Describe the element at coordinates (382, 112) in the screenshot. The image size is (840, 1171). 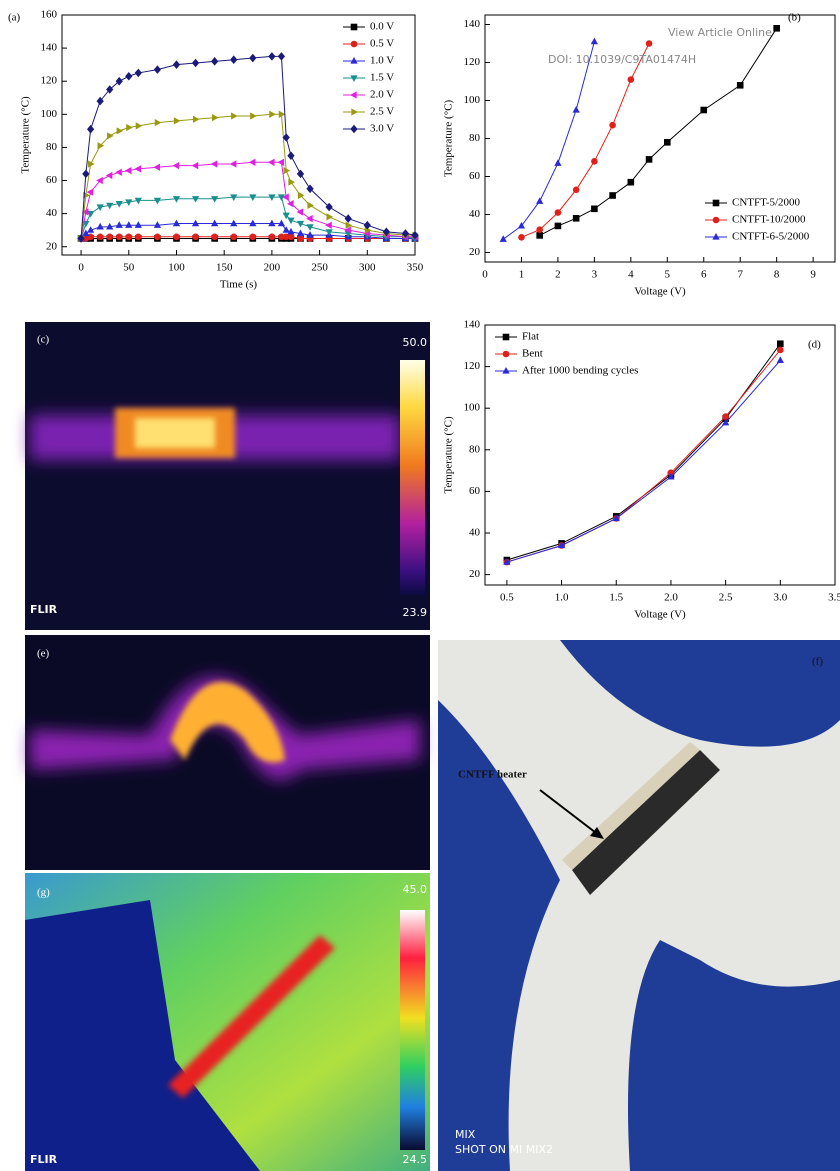
I see `legend-label: 2.5 V` at that location.